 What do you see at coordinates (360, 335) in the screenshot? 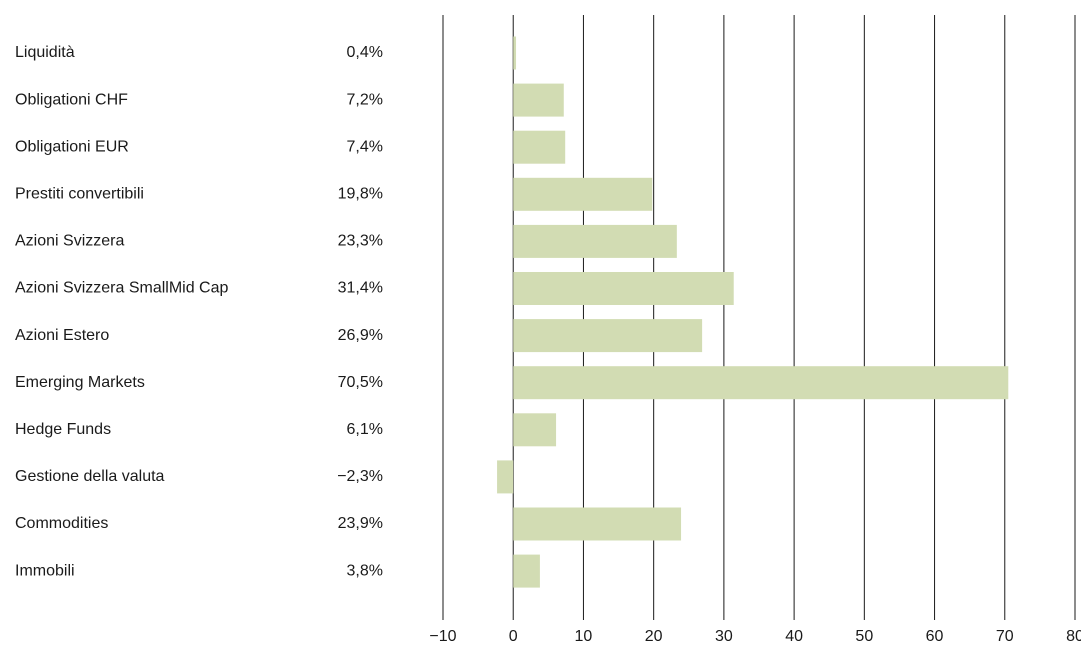
I see `value-label: 26,9%` at bounding box center [360, 335].